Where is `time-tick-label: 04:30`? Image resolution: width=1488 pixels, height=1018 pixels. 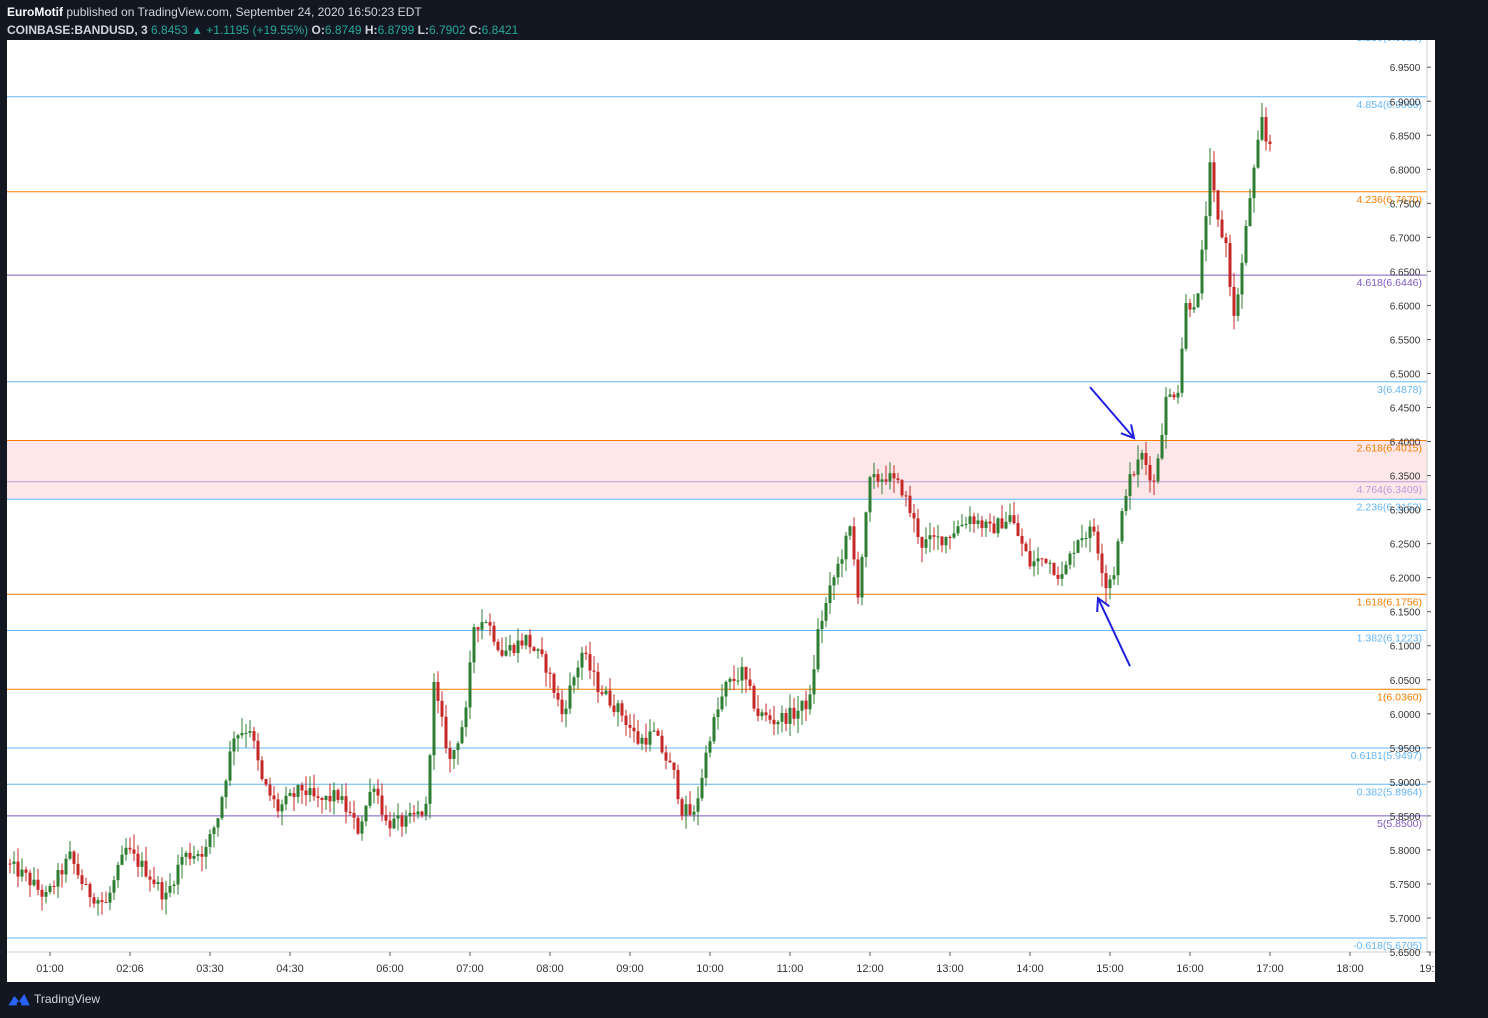 time-tick-label: 04:30 is located at coordinates (290, 969).